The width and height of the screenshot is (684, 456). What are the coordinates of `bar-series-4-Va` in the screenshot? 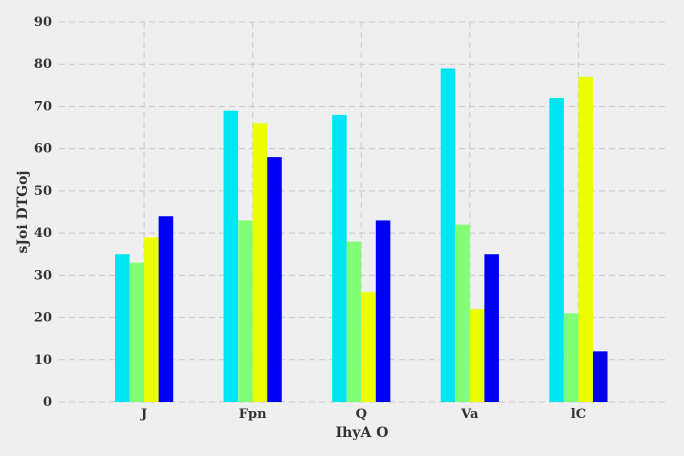 It's located at (491, 328).